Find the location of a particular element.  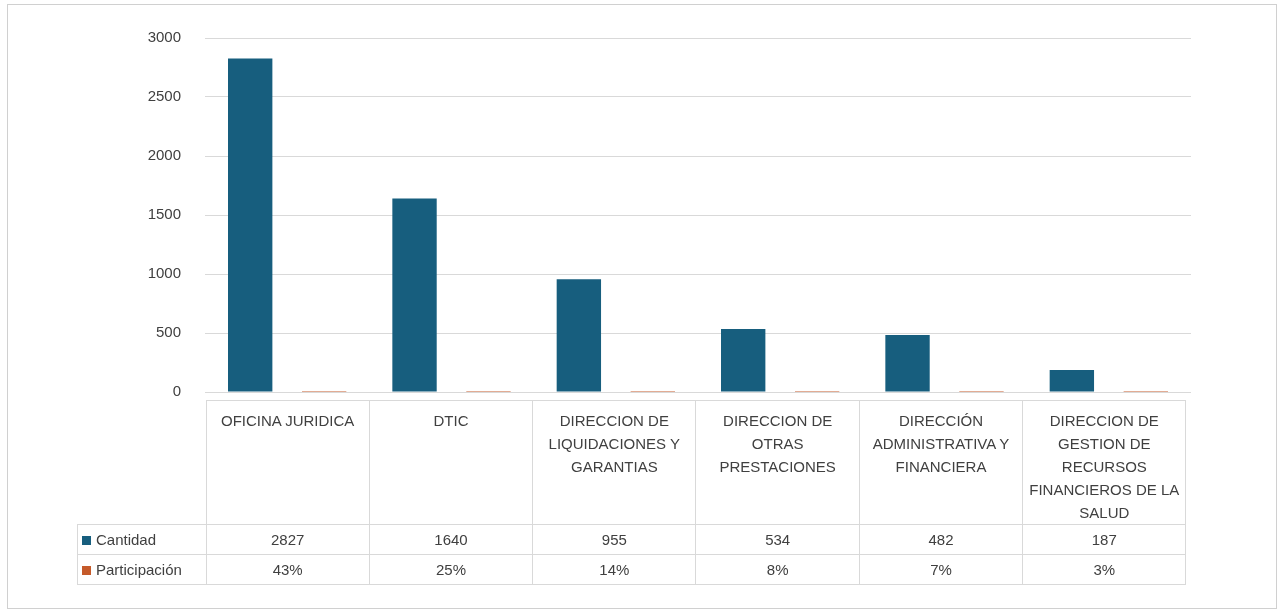

data-label: 25% is located at coordinates (451, 569).